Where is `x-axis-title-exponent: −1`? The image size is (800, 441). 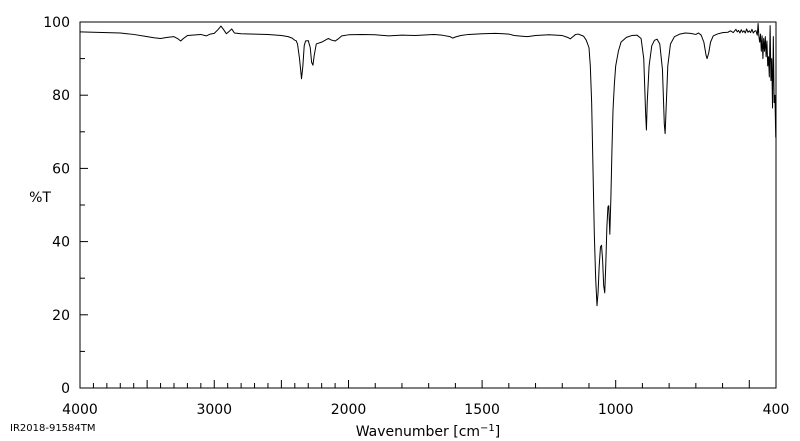 x-axis-title-exponent: −1 is located at coordinates (487, 428).